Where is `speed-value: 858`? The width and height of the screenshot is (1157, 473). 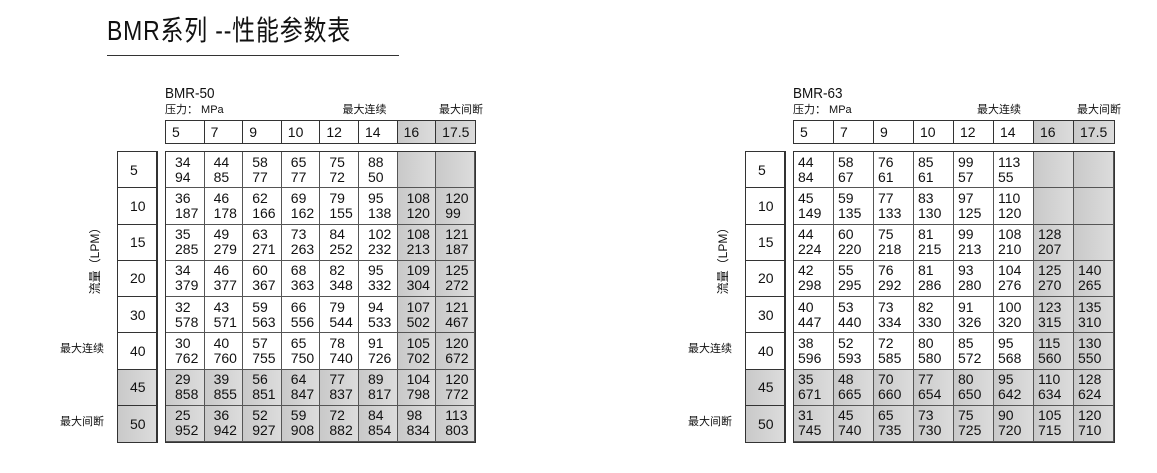 speed-value: 858 is located at coordinates (187, 394).